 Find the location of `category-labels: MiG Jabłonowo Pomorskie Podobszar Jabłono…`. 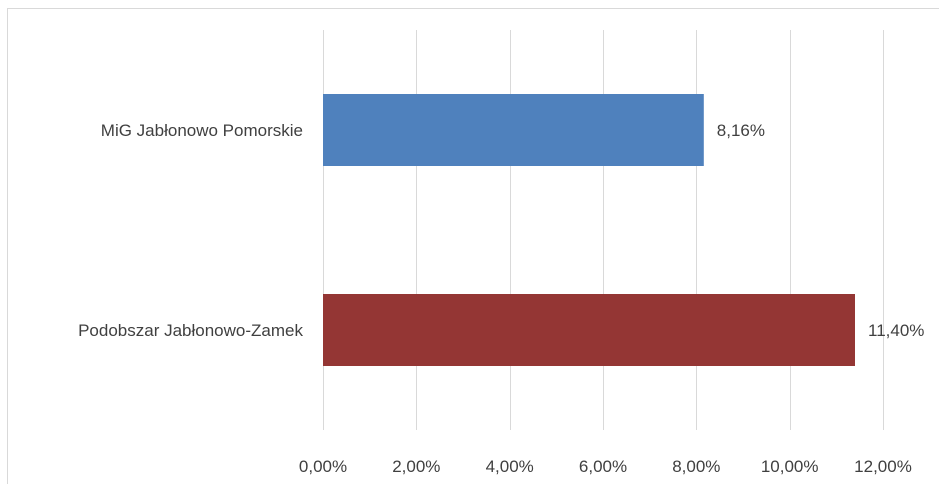

category-labels: MiG Jabłonowo Pomorskie Podobszar Jabłono… is located at coordinates (190, 230).